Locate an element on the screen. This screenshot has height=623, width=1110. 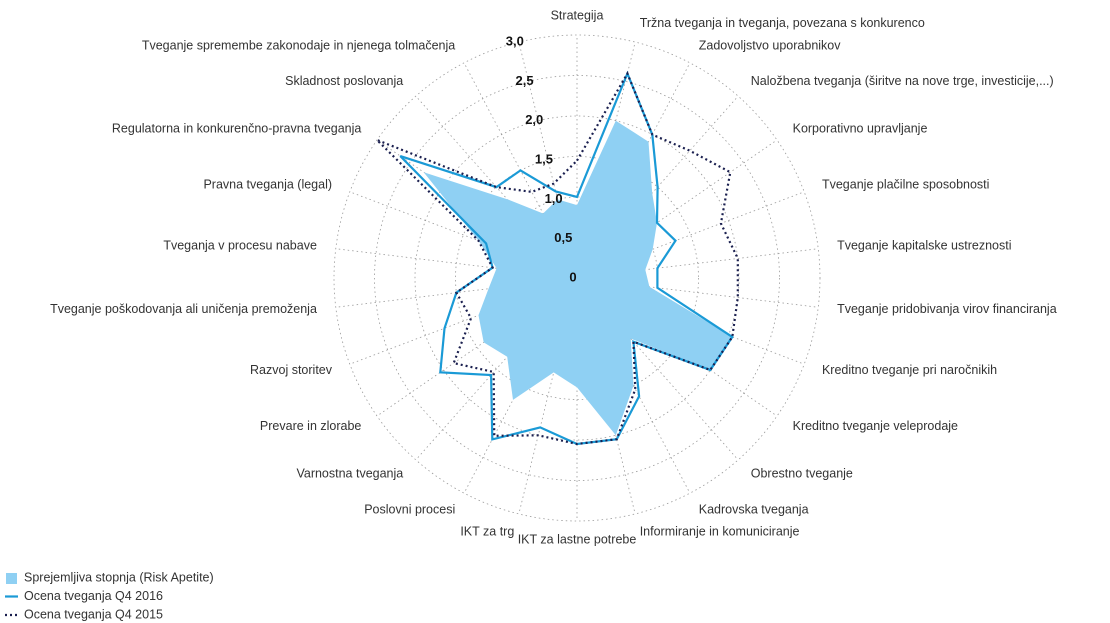
tick-label: 2,5 is located at coordinates (524, 80).